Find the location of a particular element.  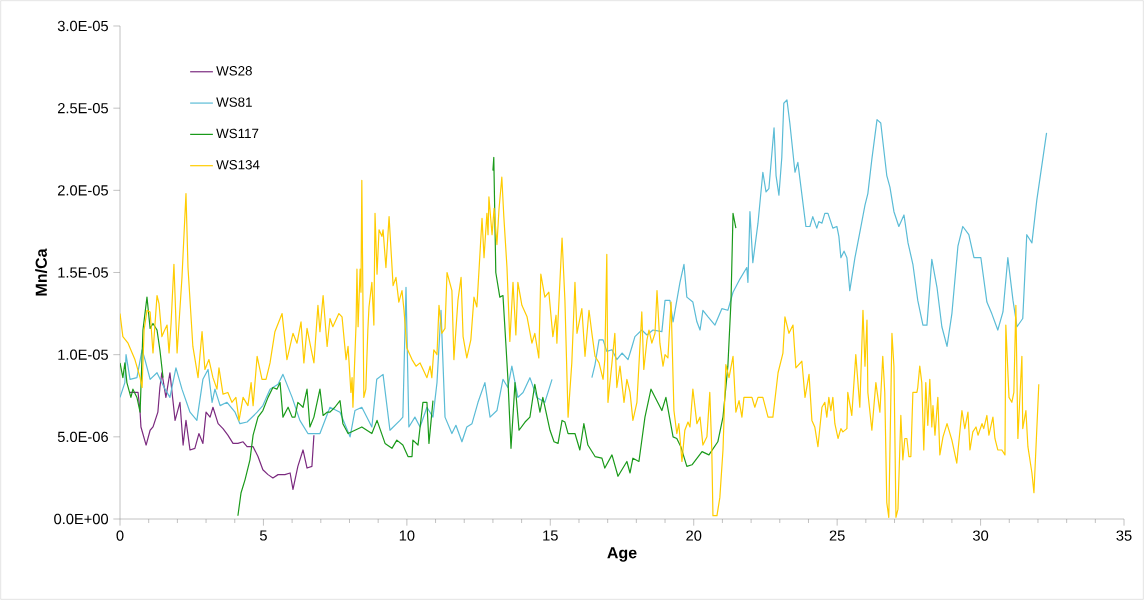

x-tick-label: 30 is located at coordinates (980, 535).